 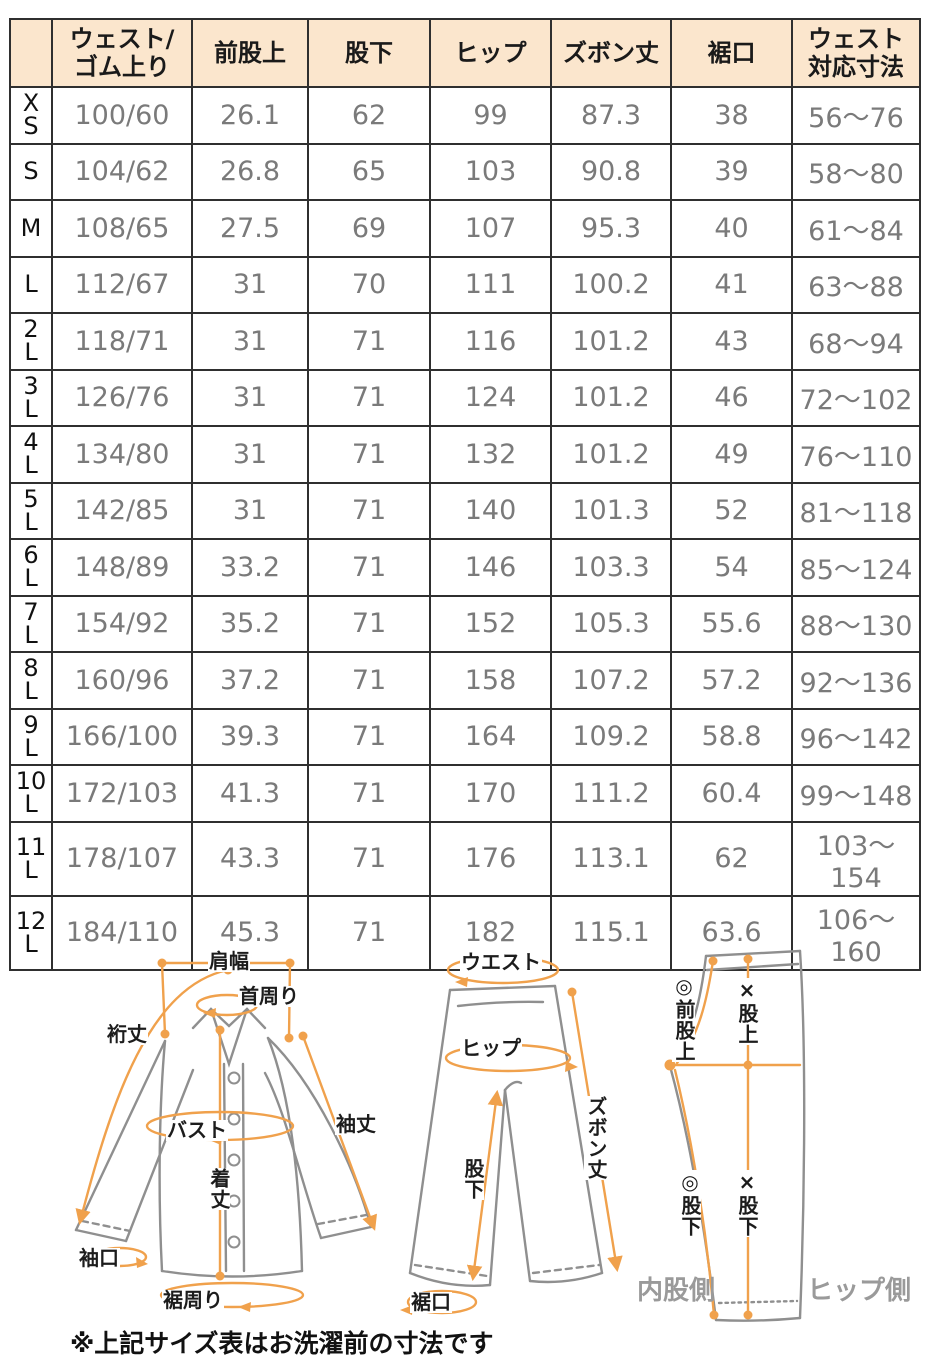 I want to click on table-cell: 55.6, so click(x=731, y=623).